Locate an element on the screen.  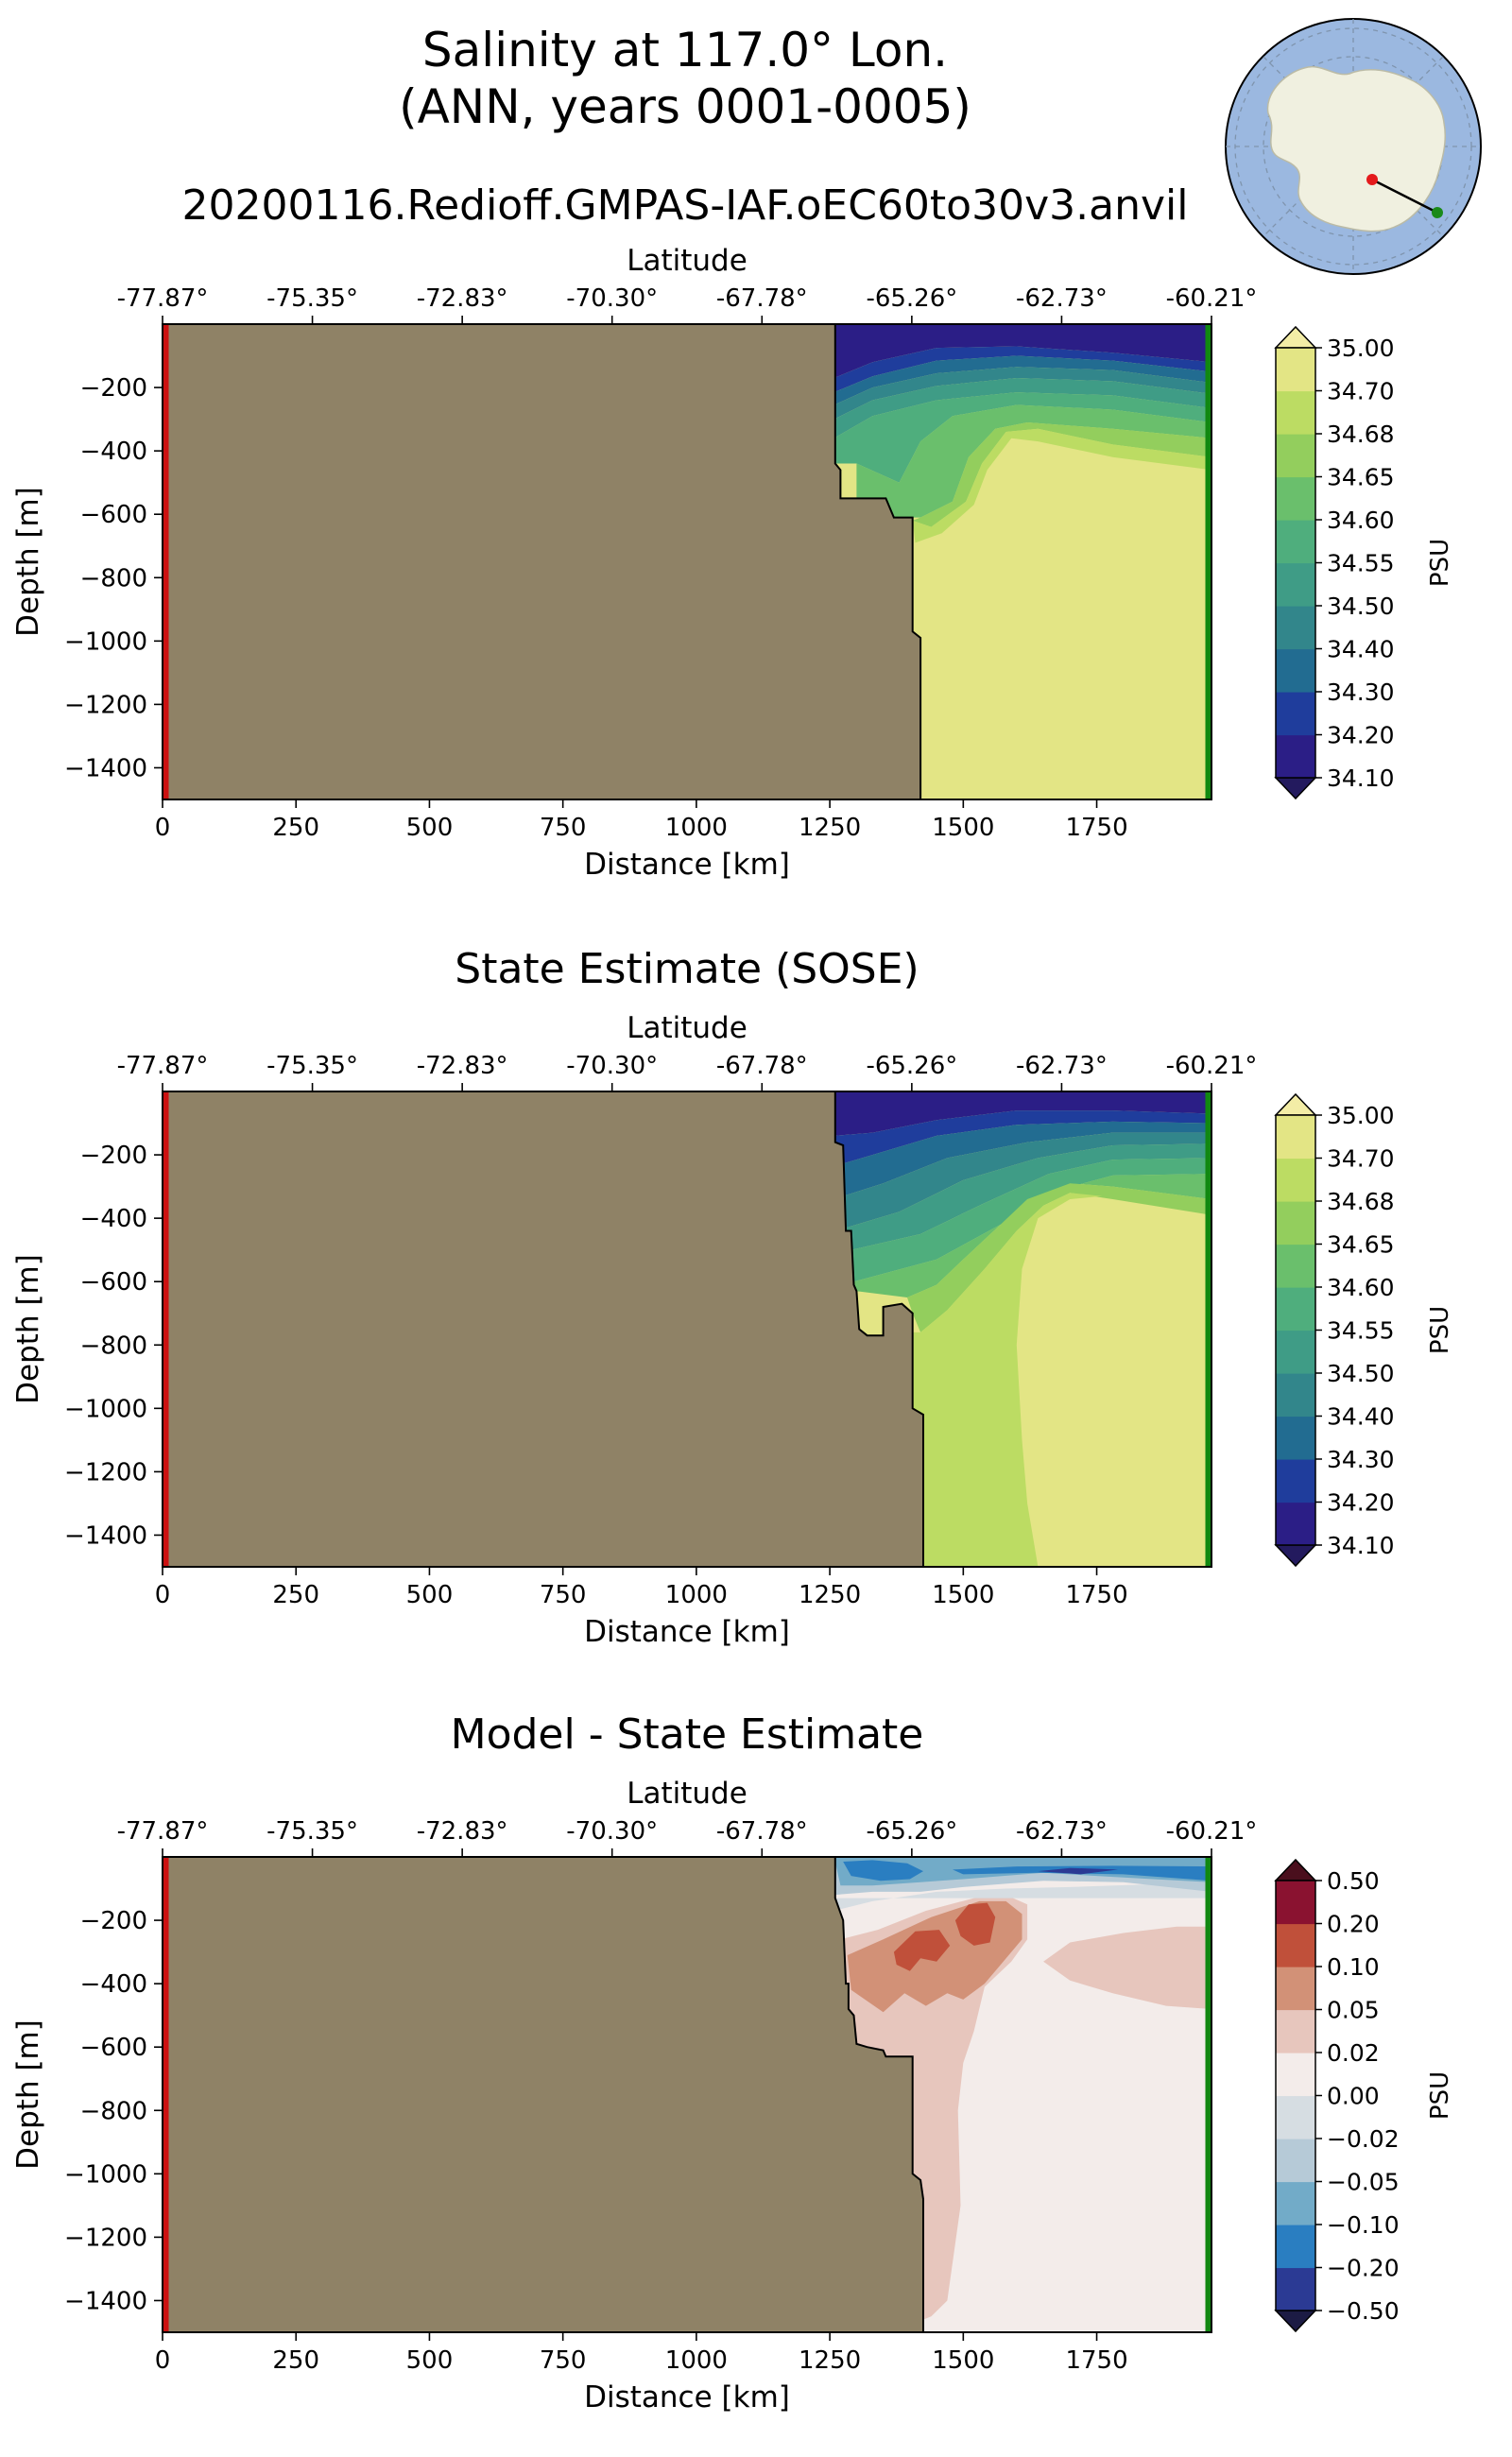
colorbar-label: PSU is located at coordinates (1440, 1330).